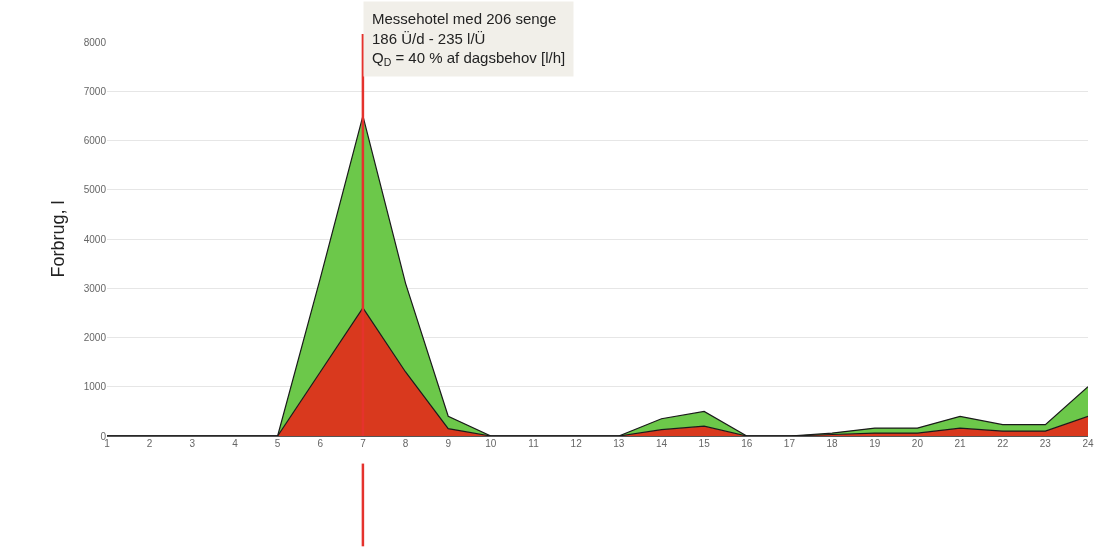 Image resolution: width=1105 pixels, height=547 pixels. What do you see at coordinates (95, 337) in the screenshot?
I see `y-tick-label: 2000` at bounding box center [95, 337].